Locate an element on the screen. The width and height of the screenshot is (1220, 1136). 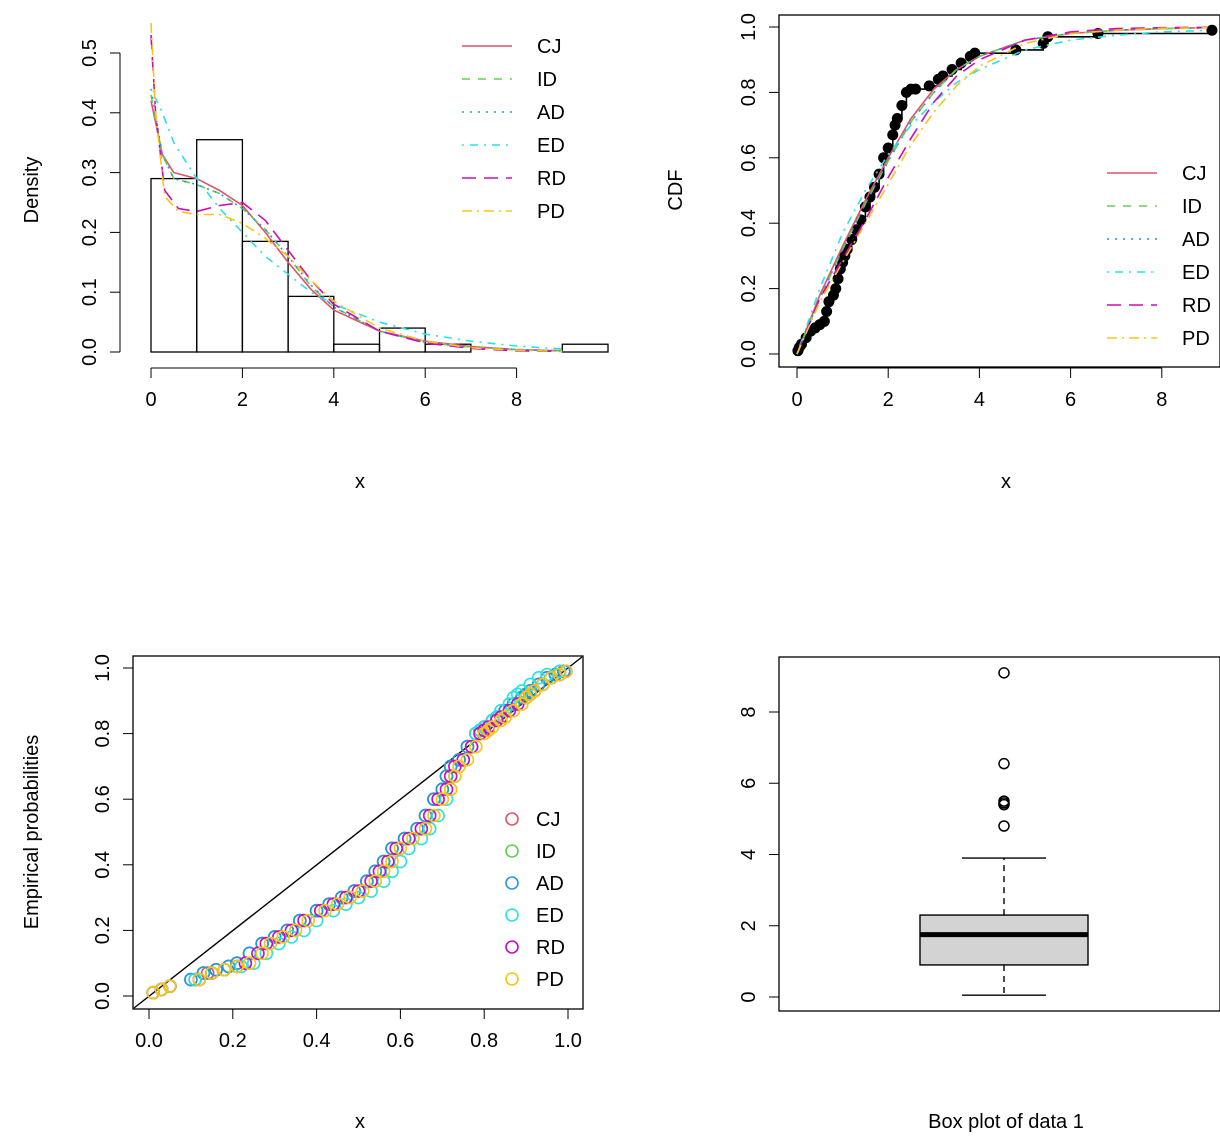
x-tick-label: 1.0 is located at coordinates (568, 1041).